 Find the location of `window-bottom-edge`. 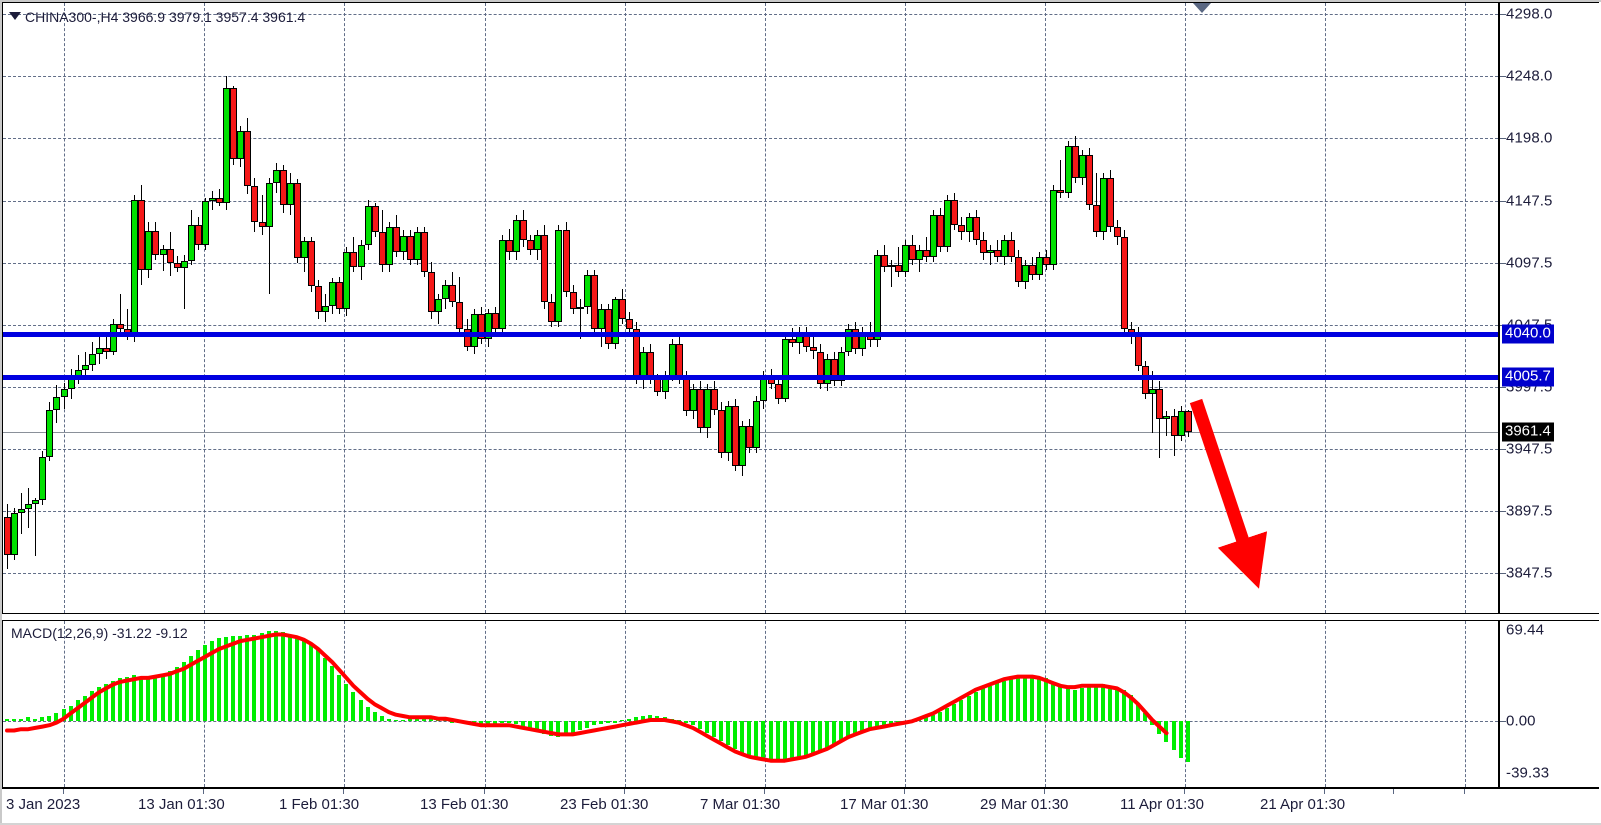

window-bottom-edge is located at coordinates (800, 824).